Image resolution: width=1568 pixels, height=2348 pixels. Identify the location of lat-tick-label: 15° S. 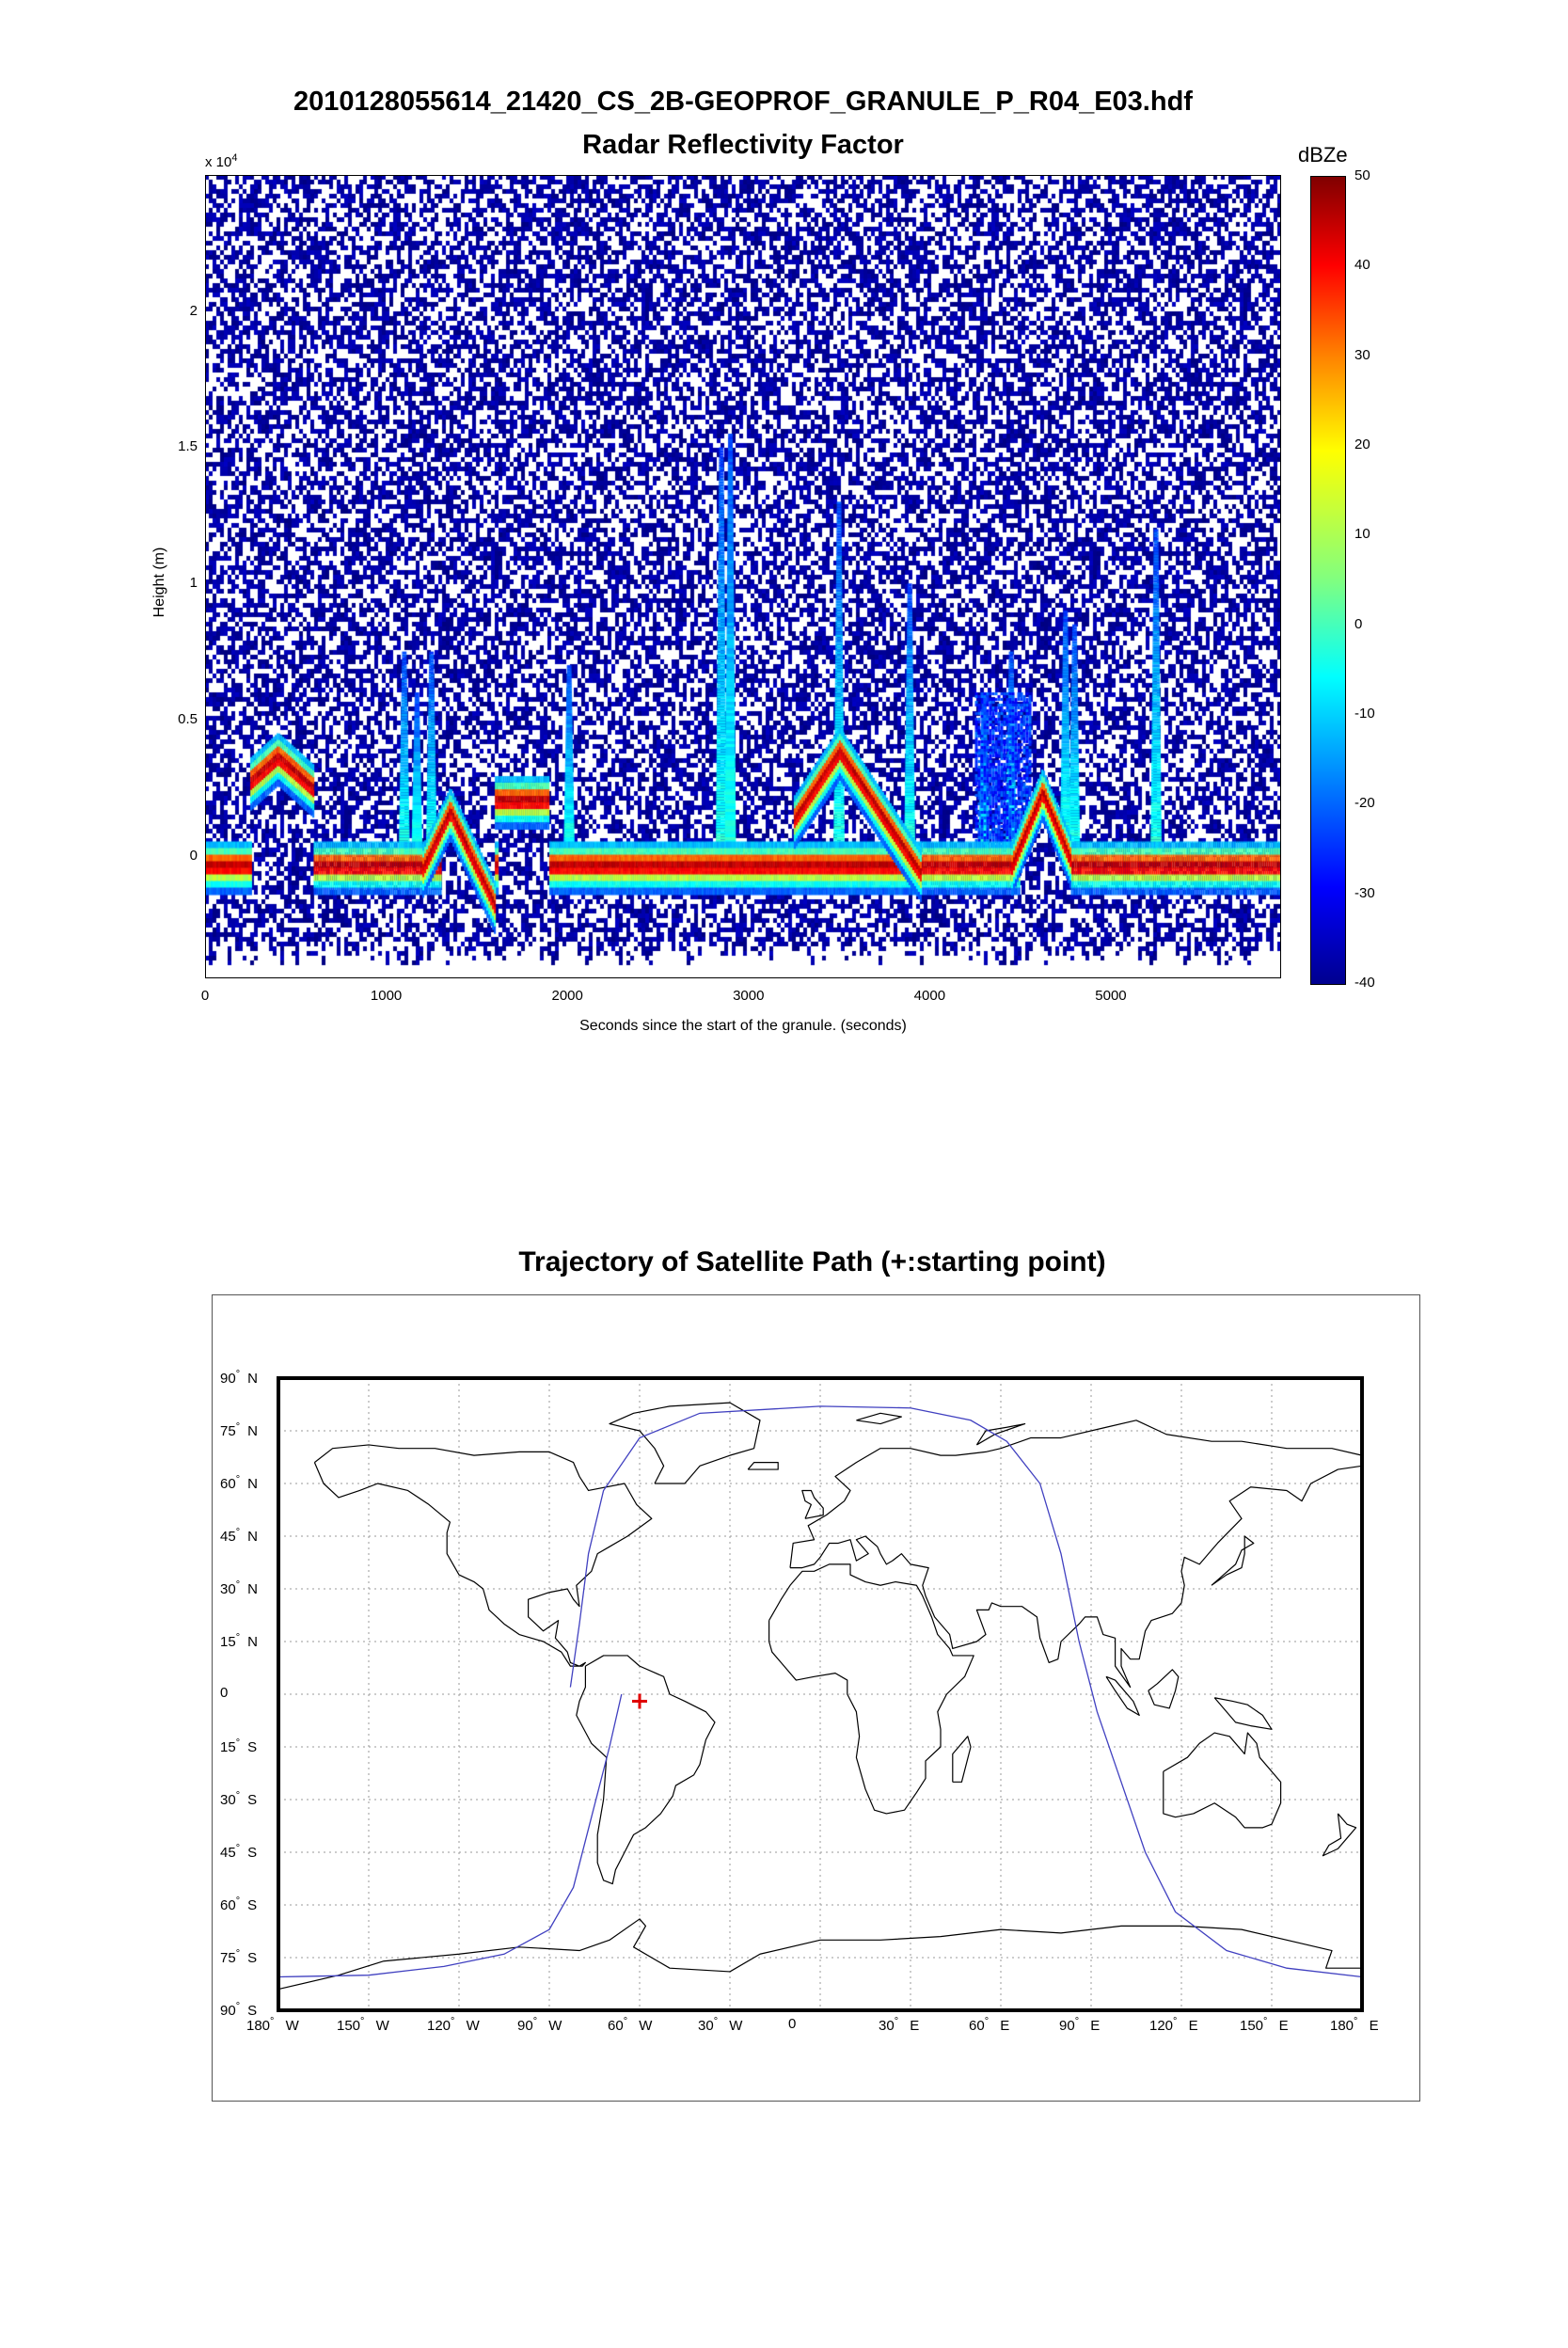
(238, 1746).